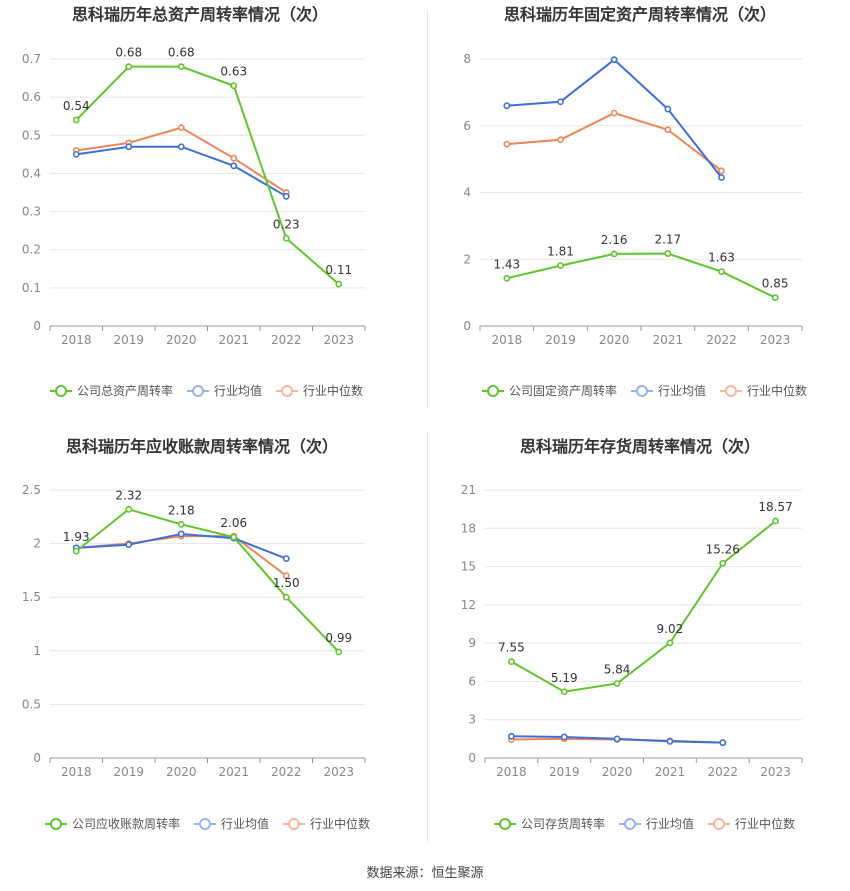  Describe the element at coordinates (128, 495) in the screenshot. I see `data-label: 2.32` at that location.